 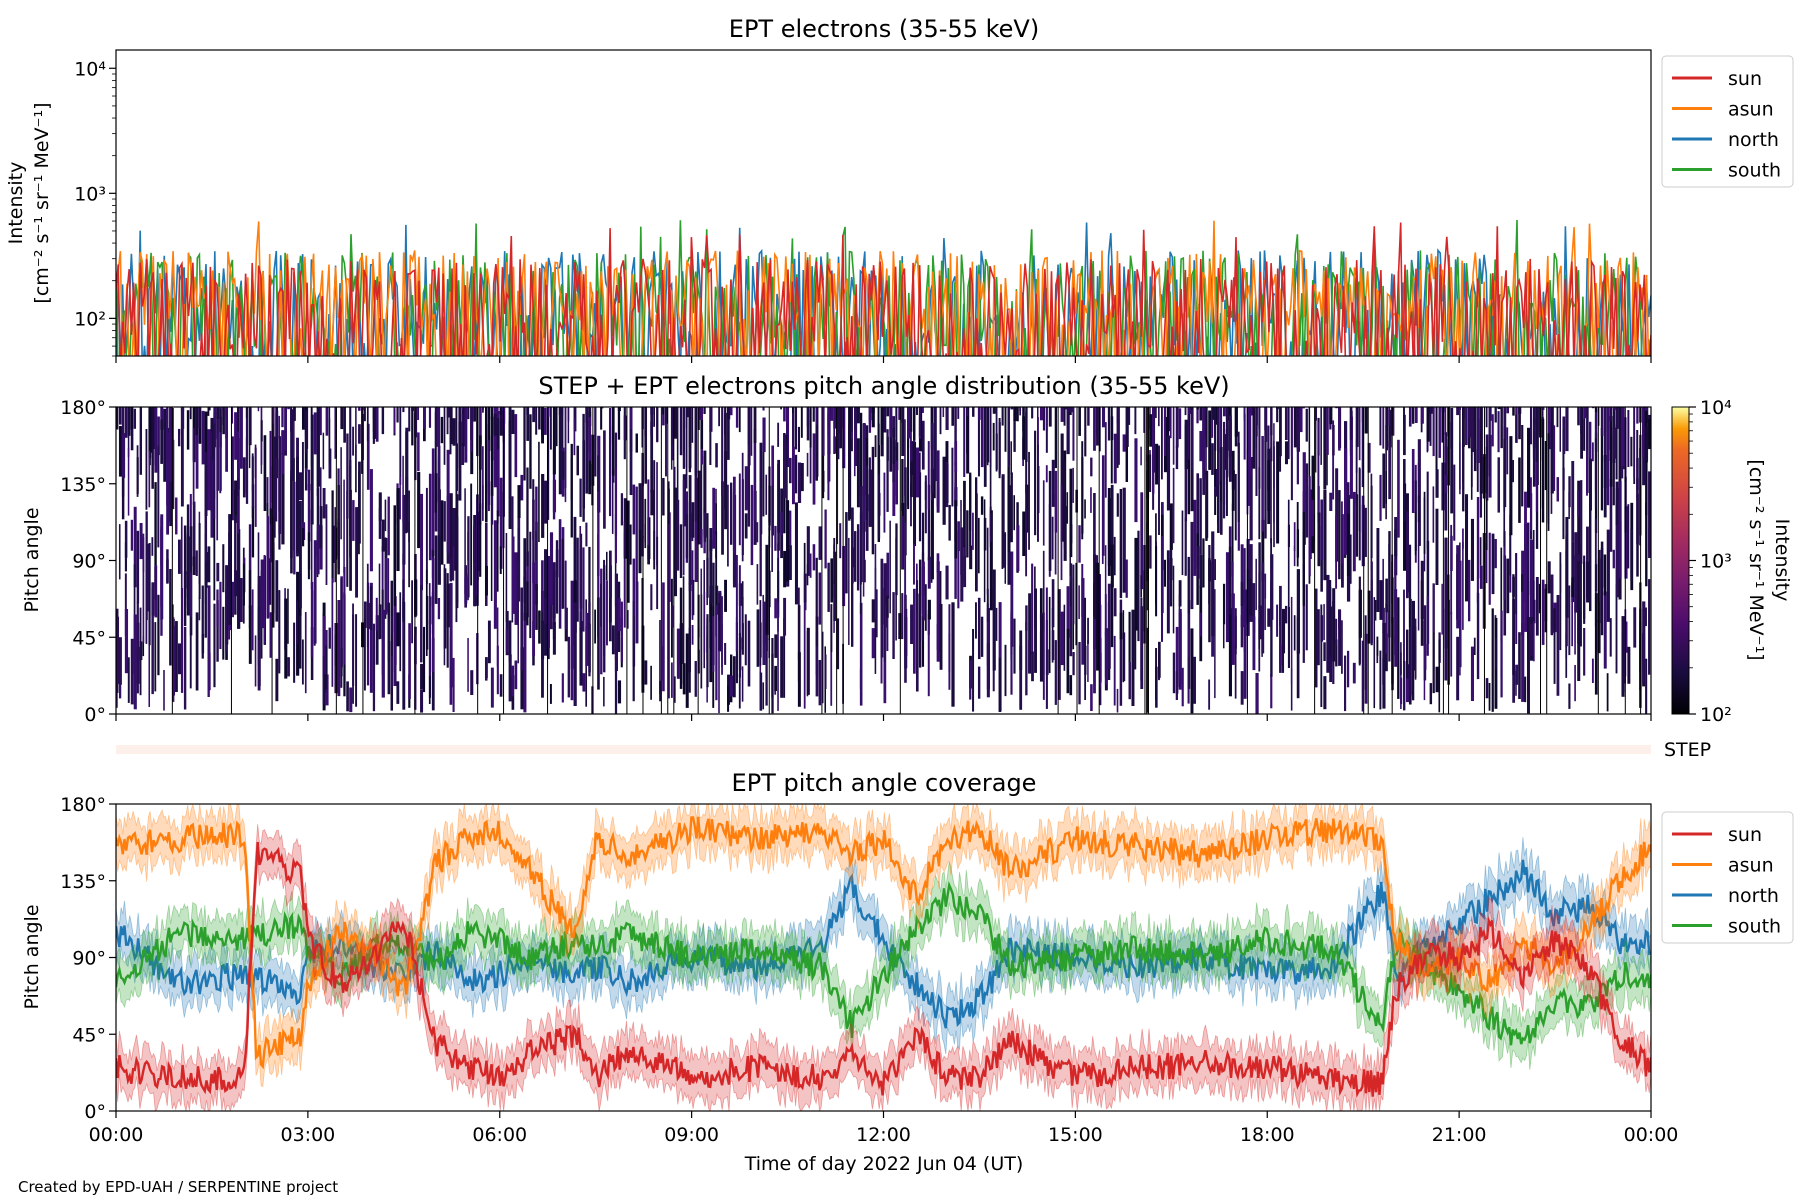 I want to click on x-tick-label: 00:00, so click(x=116, y=1135).